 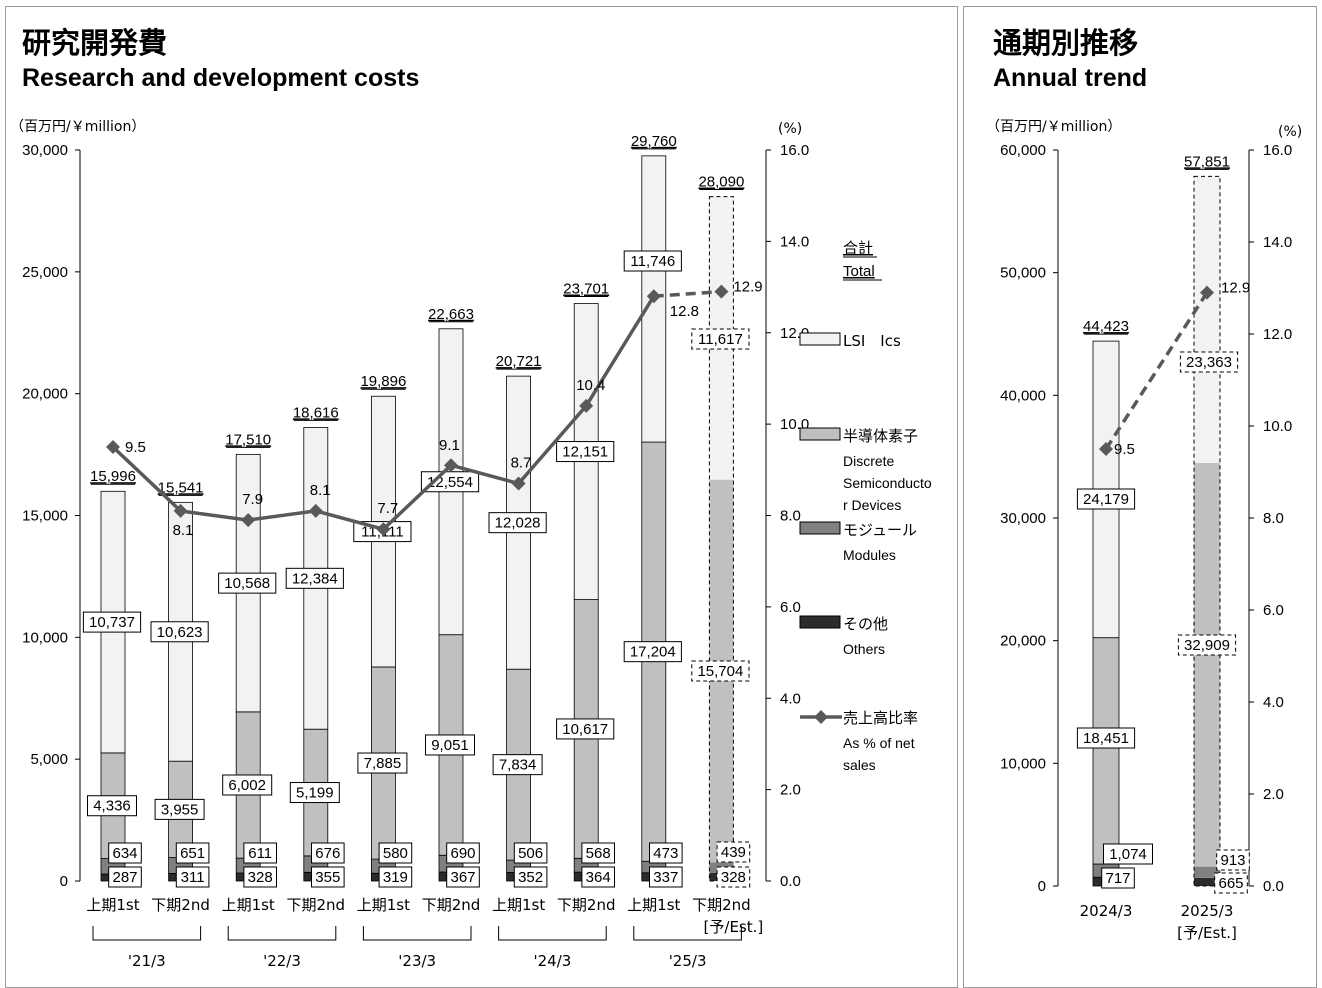 I want to click on left-value-label: 439, so click(x=733, y=852).